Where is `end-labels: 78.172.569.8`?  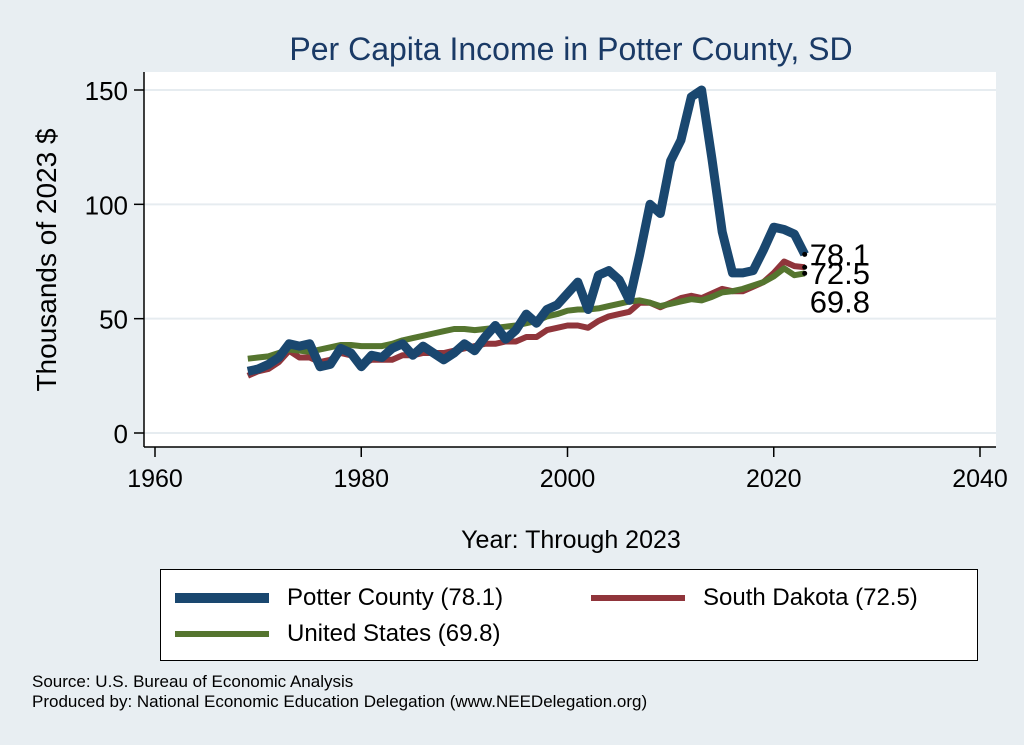
end-labels: 78.172.569.8 is located at coordinates (836, 278).